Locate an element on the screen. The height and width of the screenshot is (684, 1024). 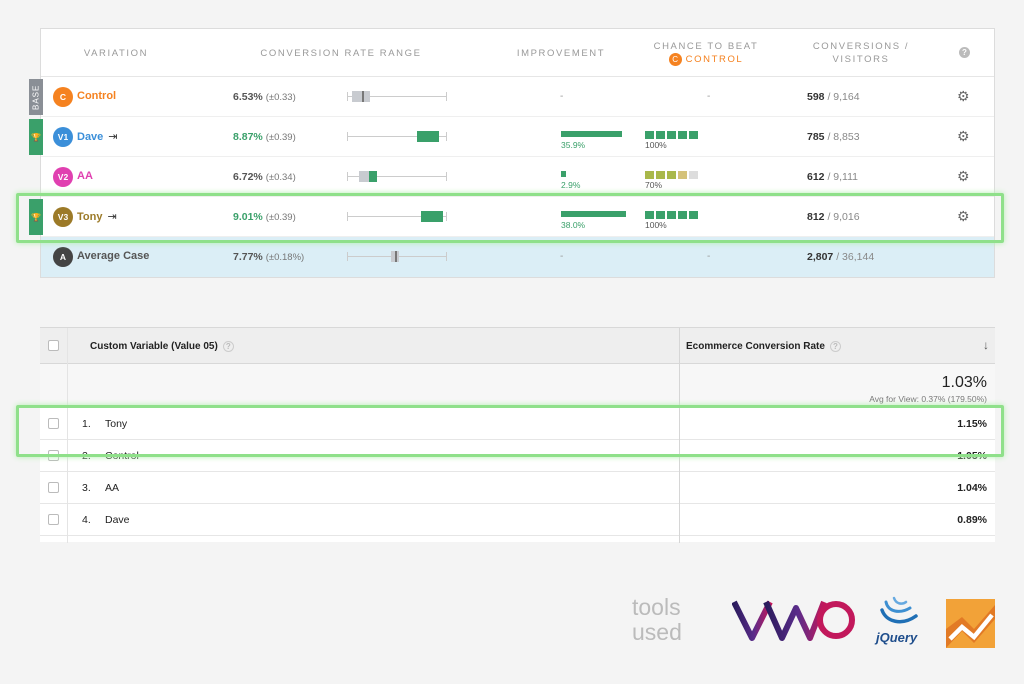
table-row: 3. AA 1.04% is located at coordinates (517, 488).